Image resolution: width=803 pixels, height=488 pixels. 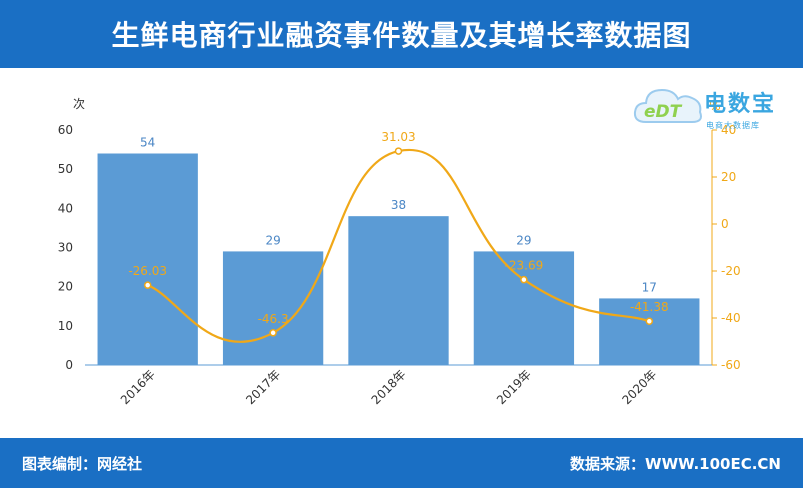 I want to click on y2-tick-label: 20, so click(x=728, y=177).